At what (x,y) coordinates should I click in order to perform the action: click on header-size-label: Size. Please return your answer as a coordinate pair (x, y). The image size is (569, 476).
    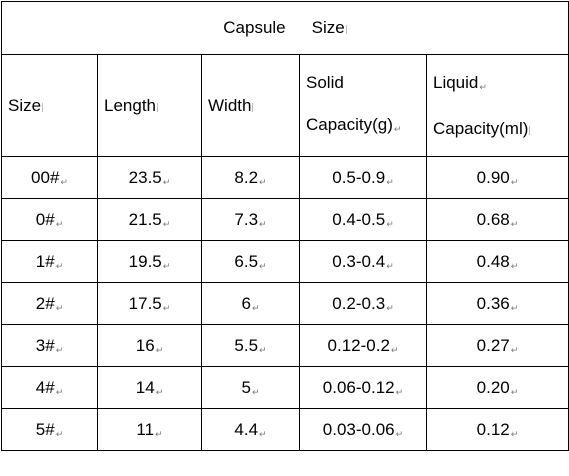
    Looking at the image, I should click on (25, 105).